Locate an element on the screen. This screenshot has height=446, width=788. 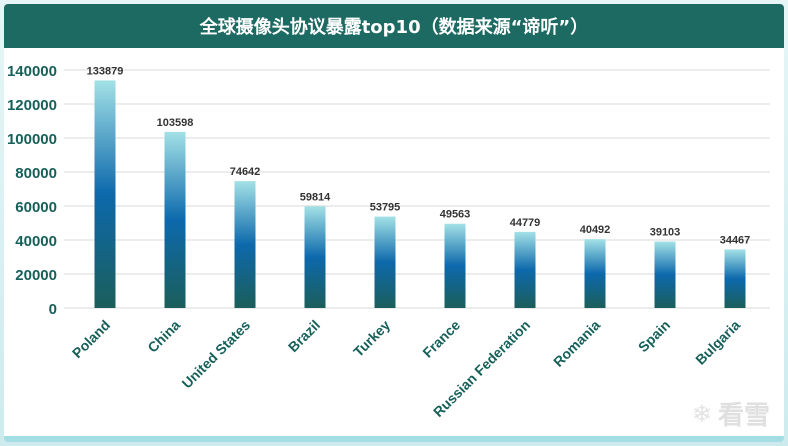
watermark: ❄ 看雪 is located at coordinates (731, 413).